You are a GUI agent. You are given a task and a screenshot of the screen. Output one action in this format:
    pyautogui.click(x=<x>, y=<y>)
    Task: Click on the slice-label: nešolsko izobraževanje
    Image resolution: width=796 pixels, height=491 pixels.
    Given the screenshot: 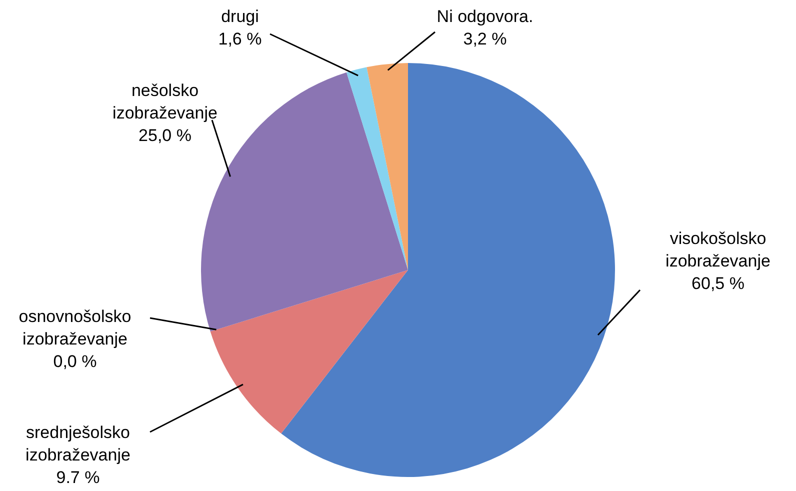 What is the action you would take?
    pyautogui.click(x=165, y=101)
    